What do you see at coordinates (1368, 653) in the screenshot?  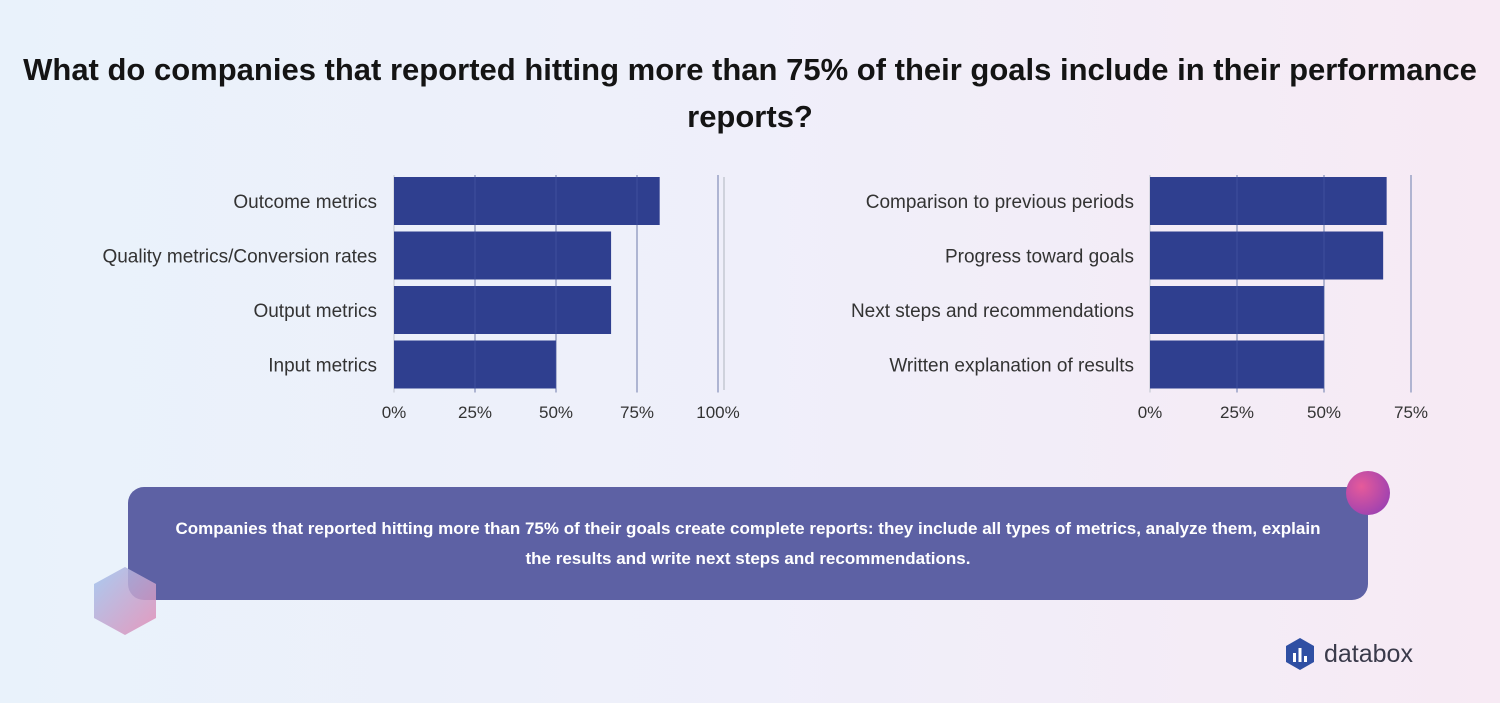 I see `brand-name: databox` at bounding box center [1368, 653].